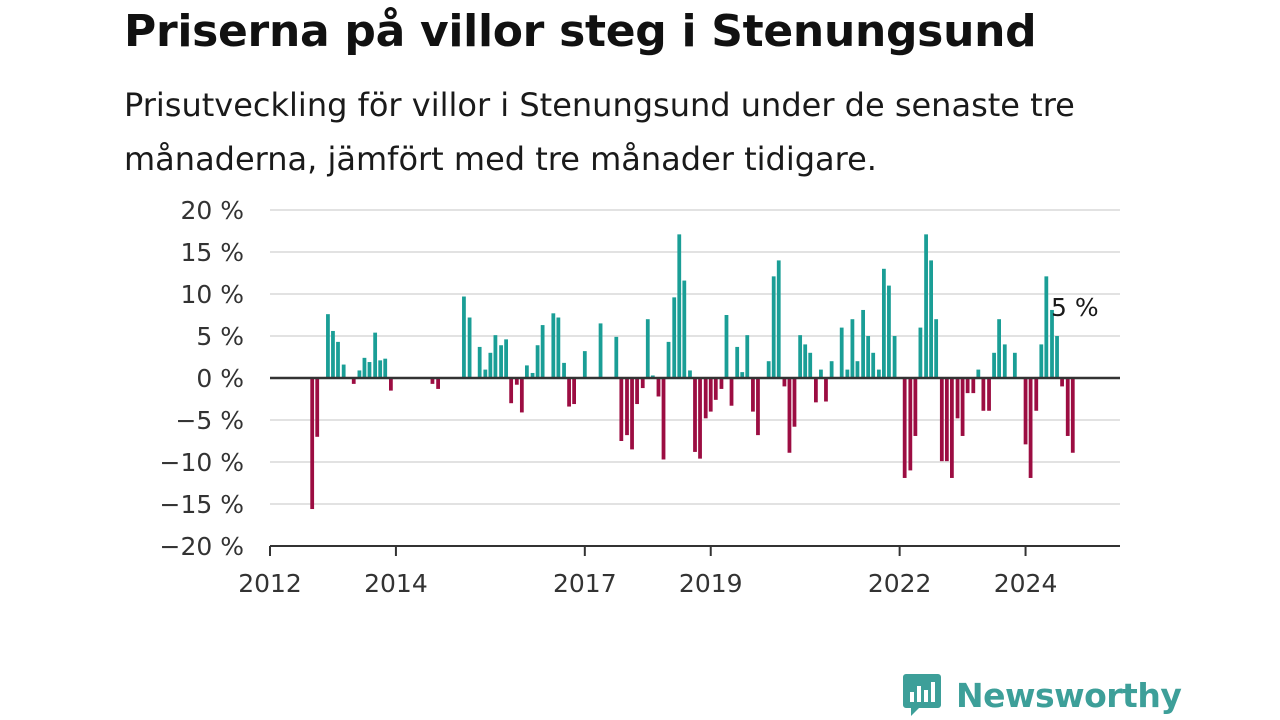 This screenshot has height=720, width=1280. I want to click on bar-chart-speech-bubble-icon, so click(922, 695).